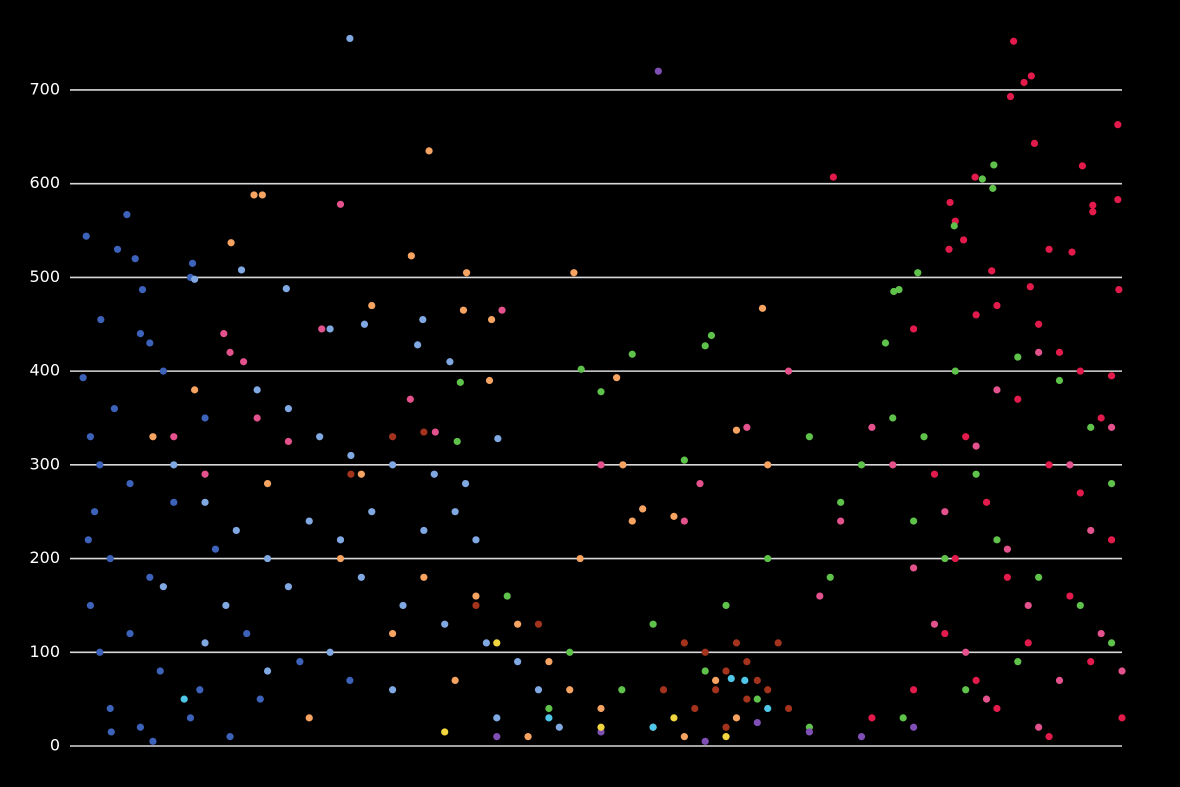 The image size is (1180, 787). Describe the element at coordinates (44, 370) in the screenshot. I see `y-tick-label: 400` at that location.